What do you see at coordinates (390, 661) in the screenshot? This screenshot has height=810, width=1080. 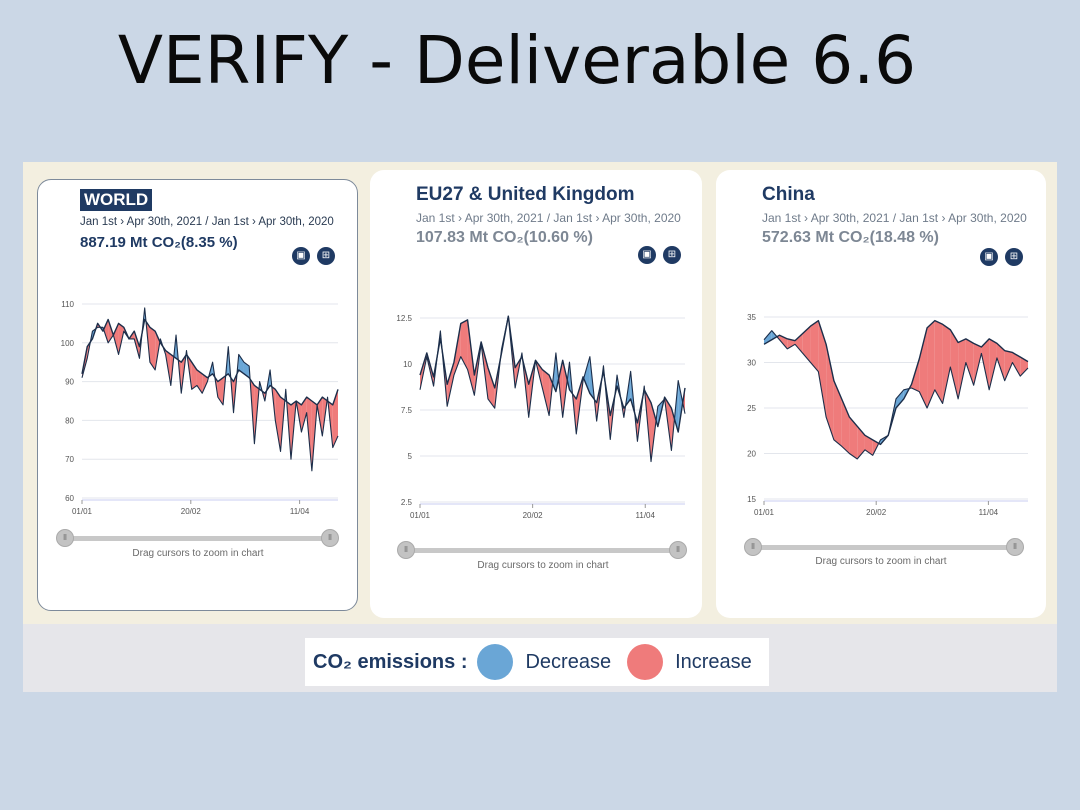 I see `legend-title: CO₂ emissions :` at bounding box center [390, 661].